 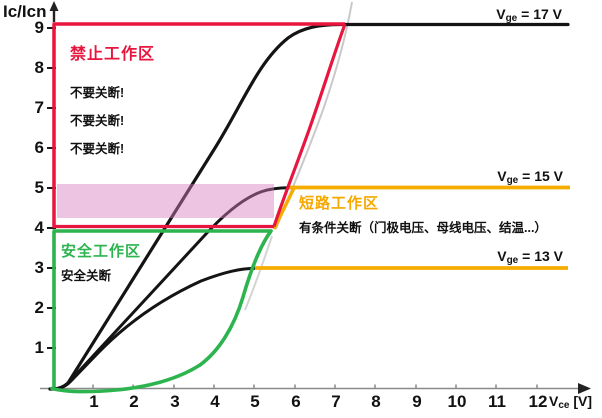 I want to click on curve-vge13, so click(x=152, y=328).